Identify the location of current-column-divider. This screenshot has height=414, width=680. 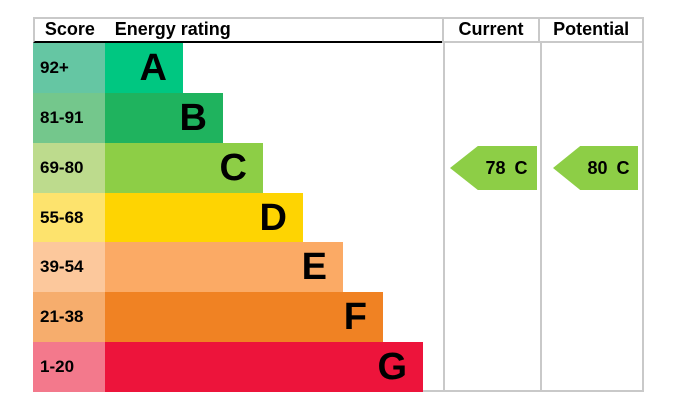
(444, 217).